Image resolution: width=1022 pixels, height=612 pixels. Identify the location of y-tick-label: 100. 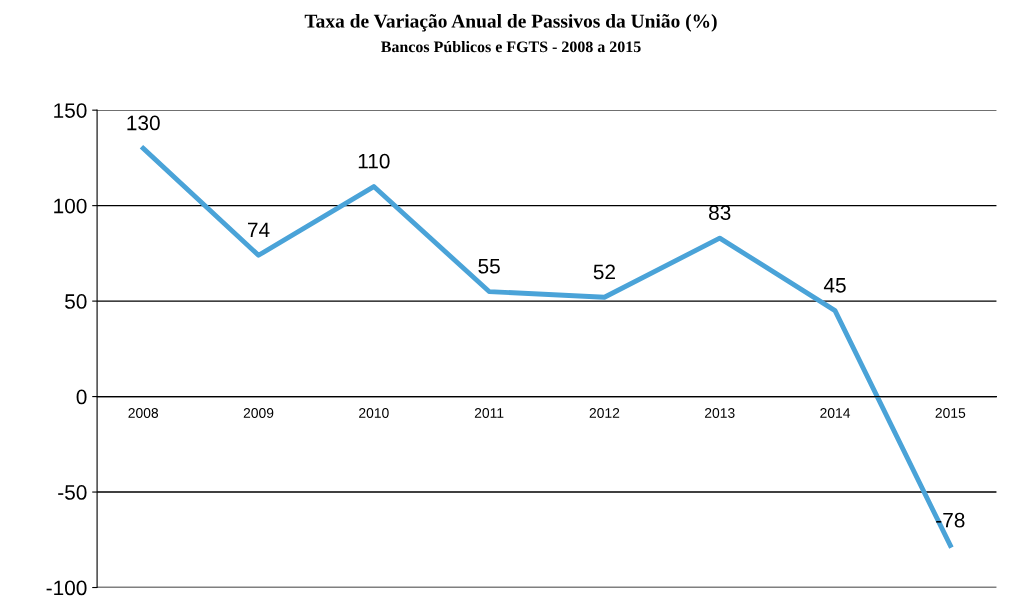
(70, 206).